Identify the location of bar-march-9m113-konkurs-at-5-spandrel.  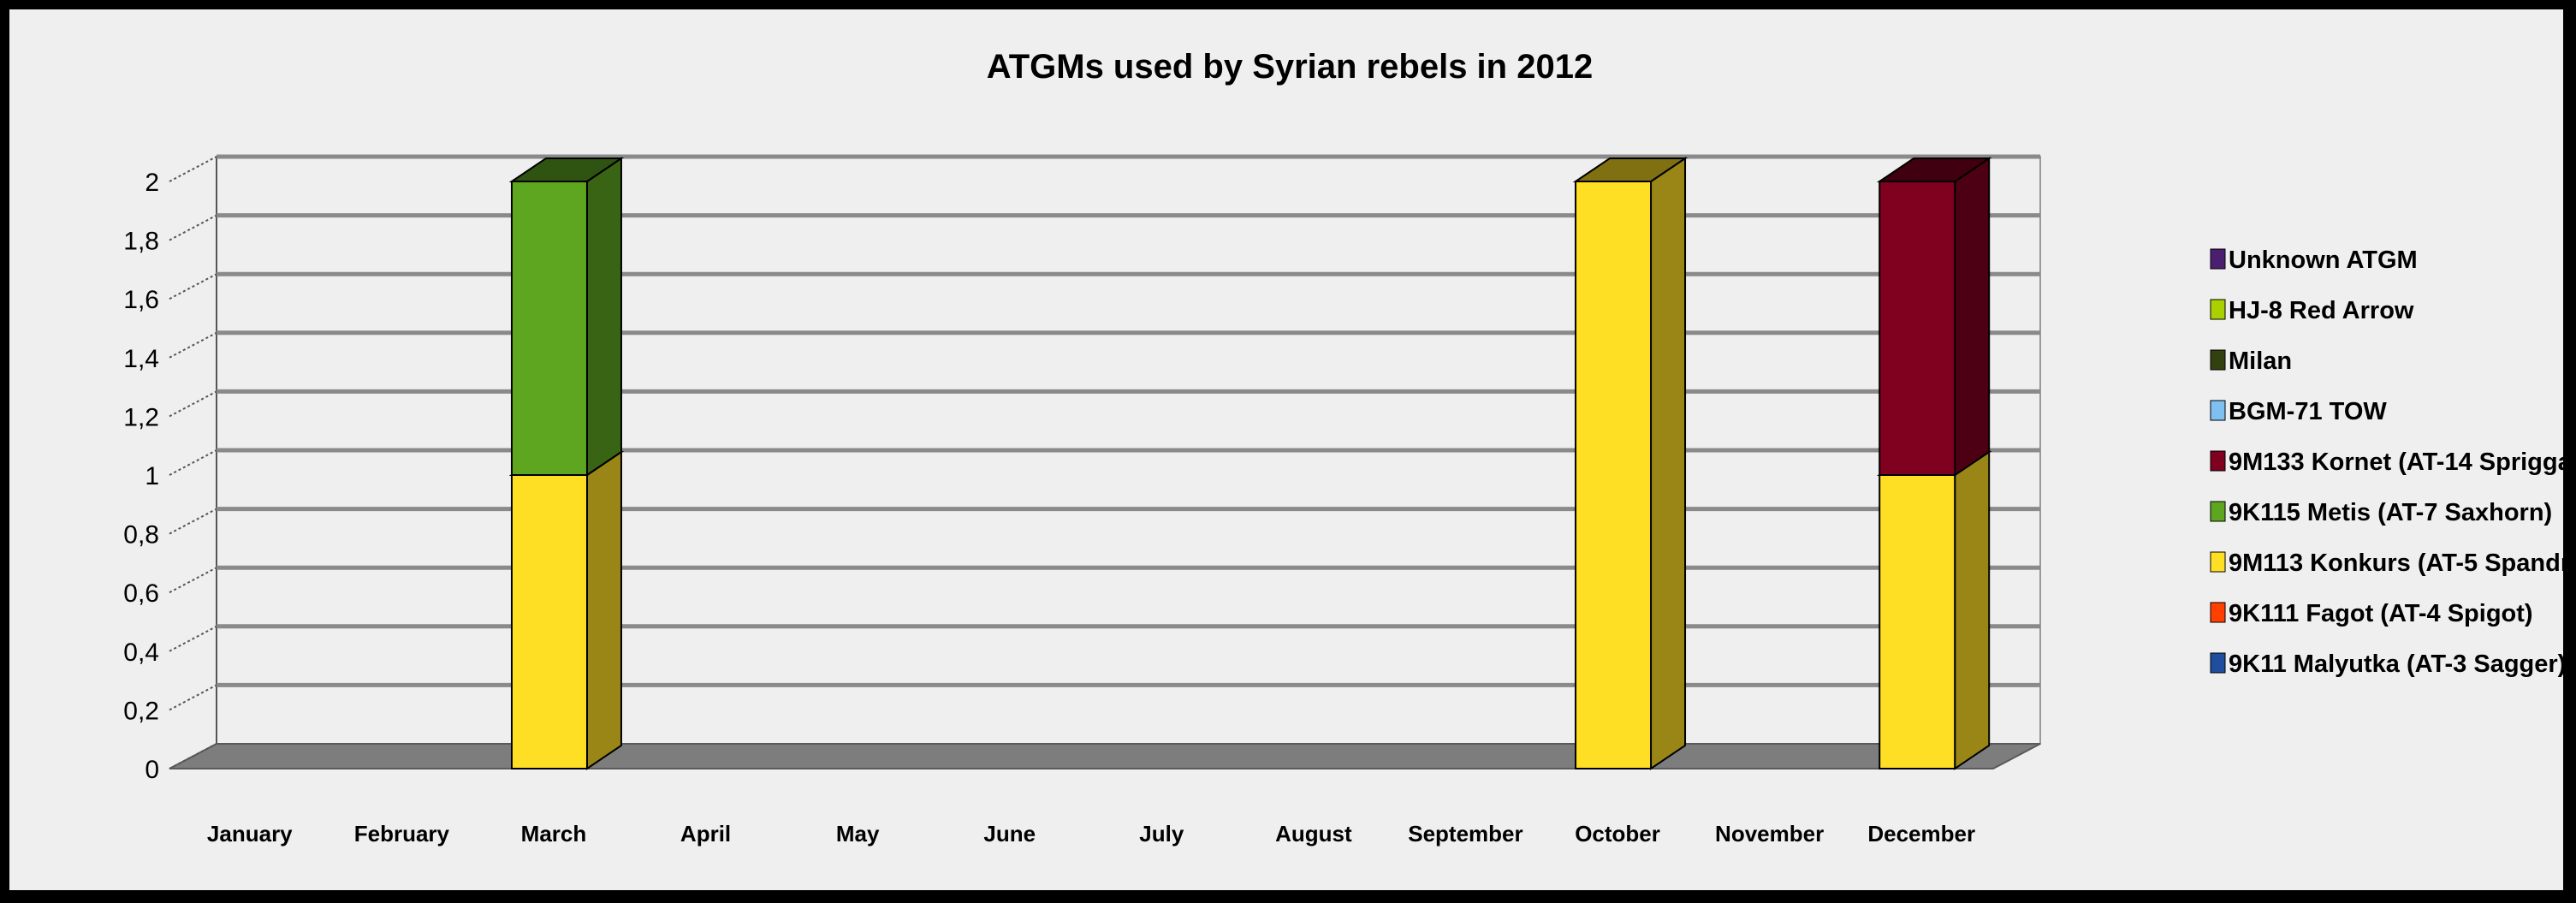
(549, 621).